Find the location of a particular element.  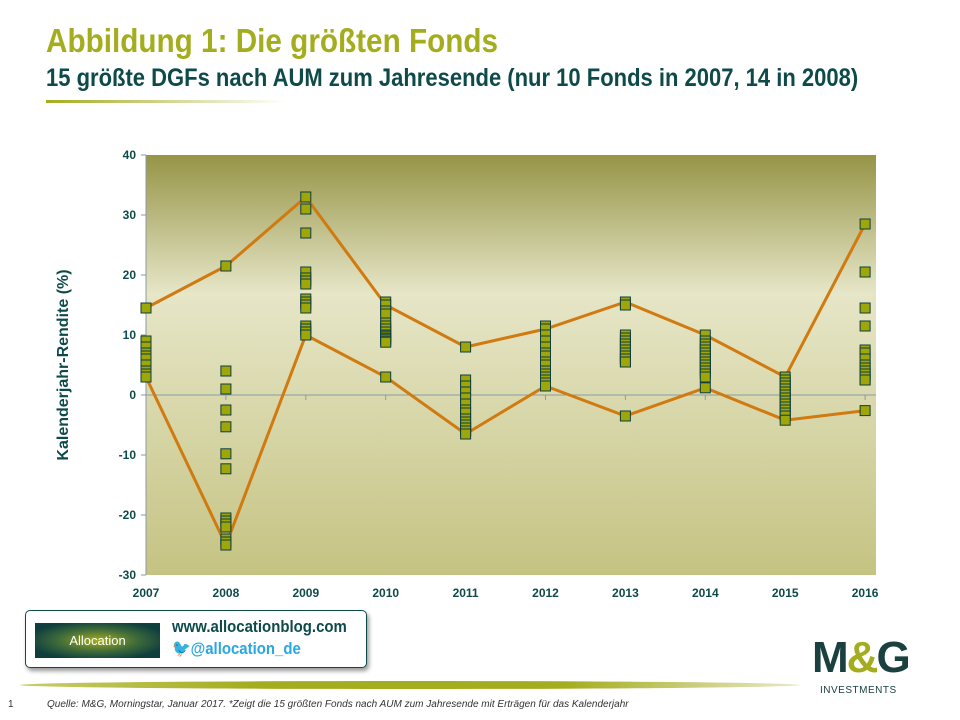

page-number: 1 is located at coordinates (11, 704).